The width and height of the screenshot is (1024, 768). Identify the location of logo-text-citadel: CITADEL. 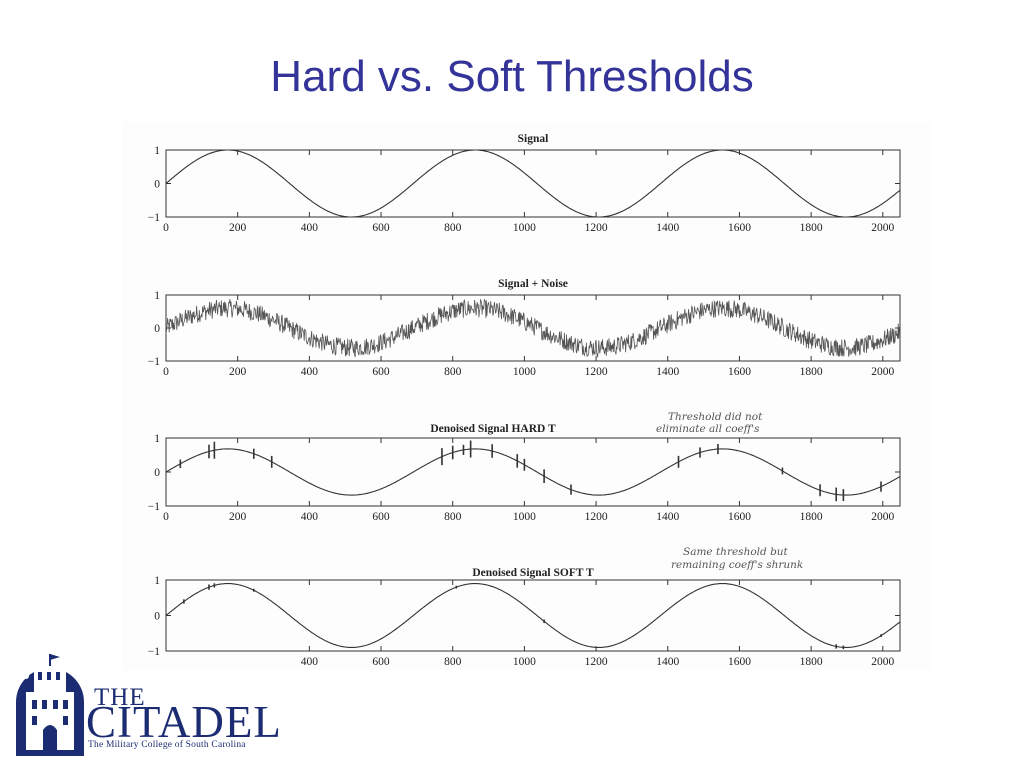
(184, 722).